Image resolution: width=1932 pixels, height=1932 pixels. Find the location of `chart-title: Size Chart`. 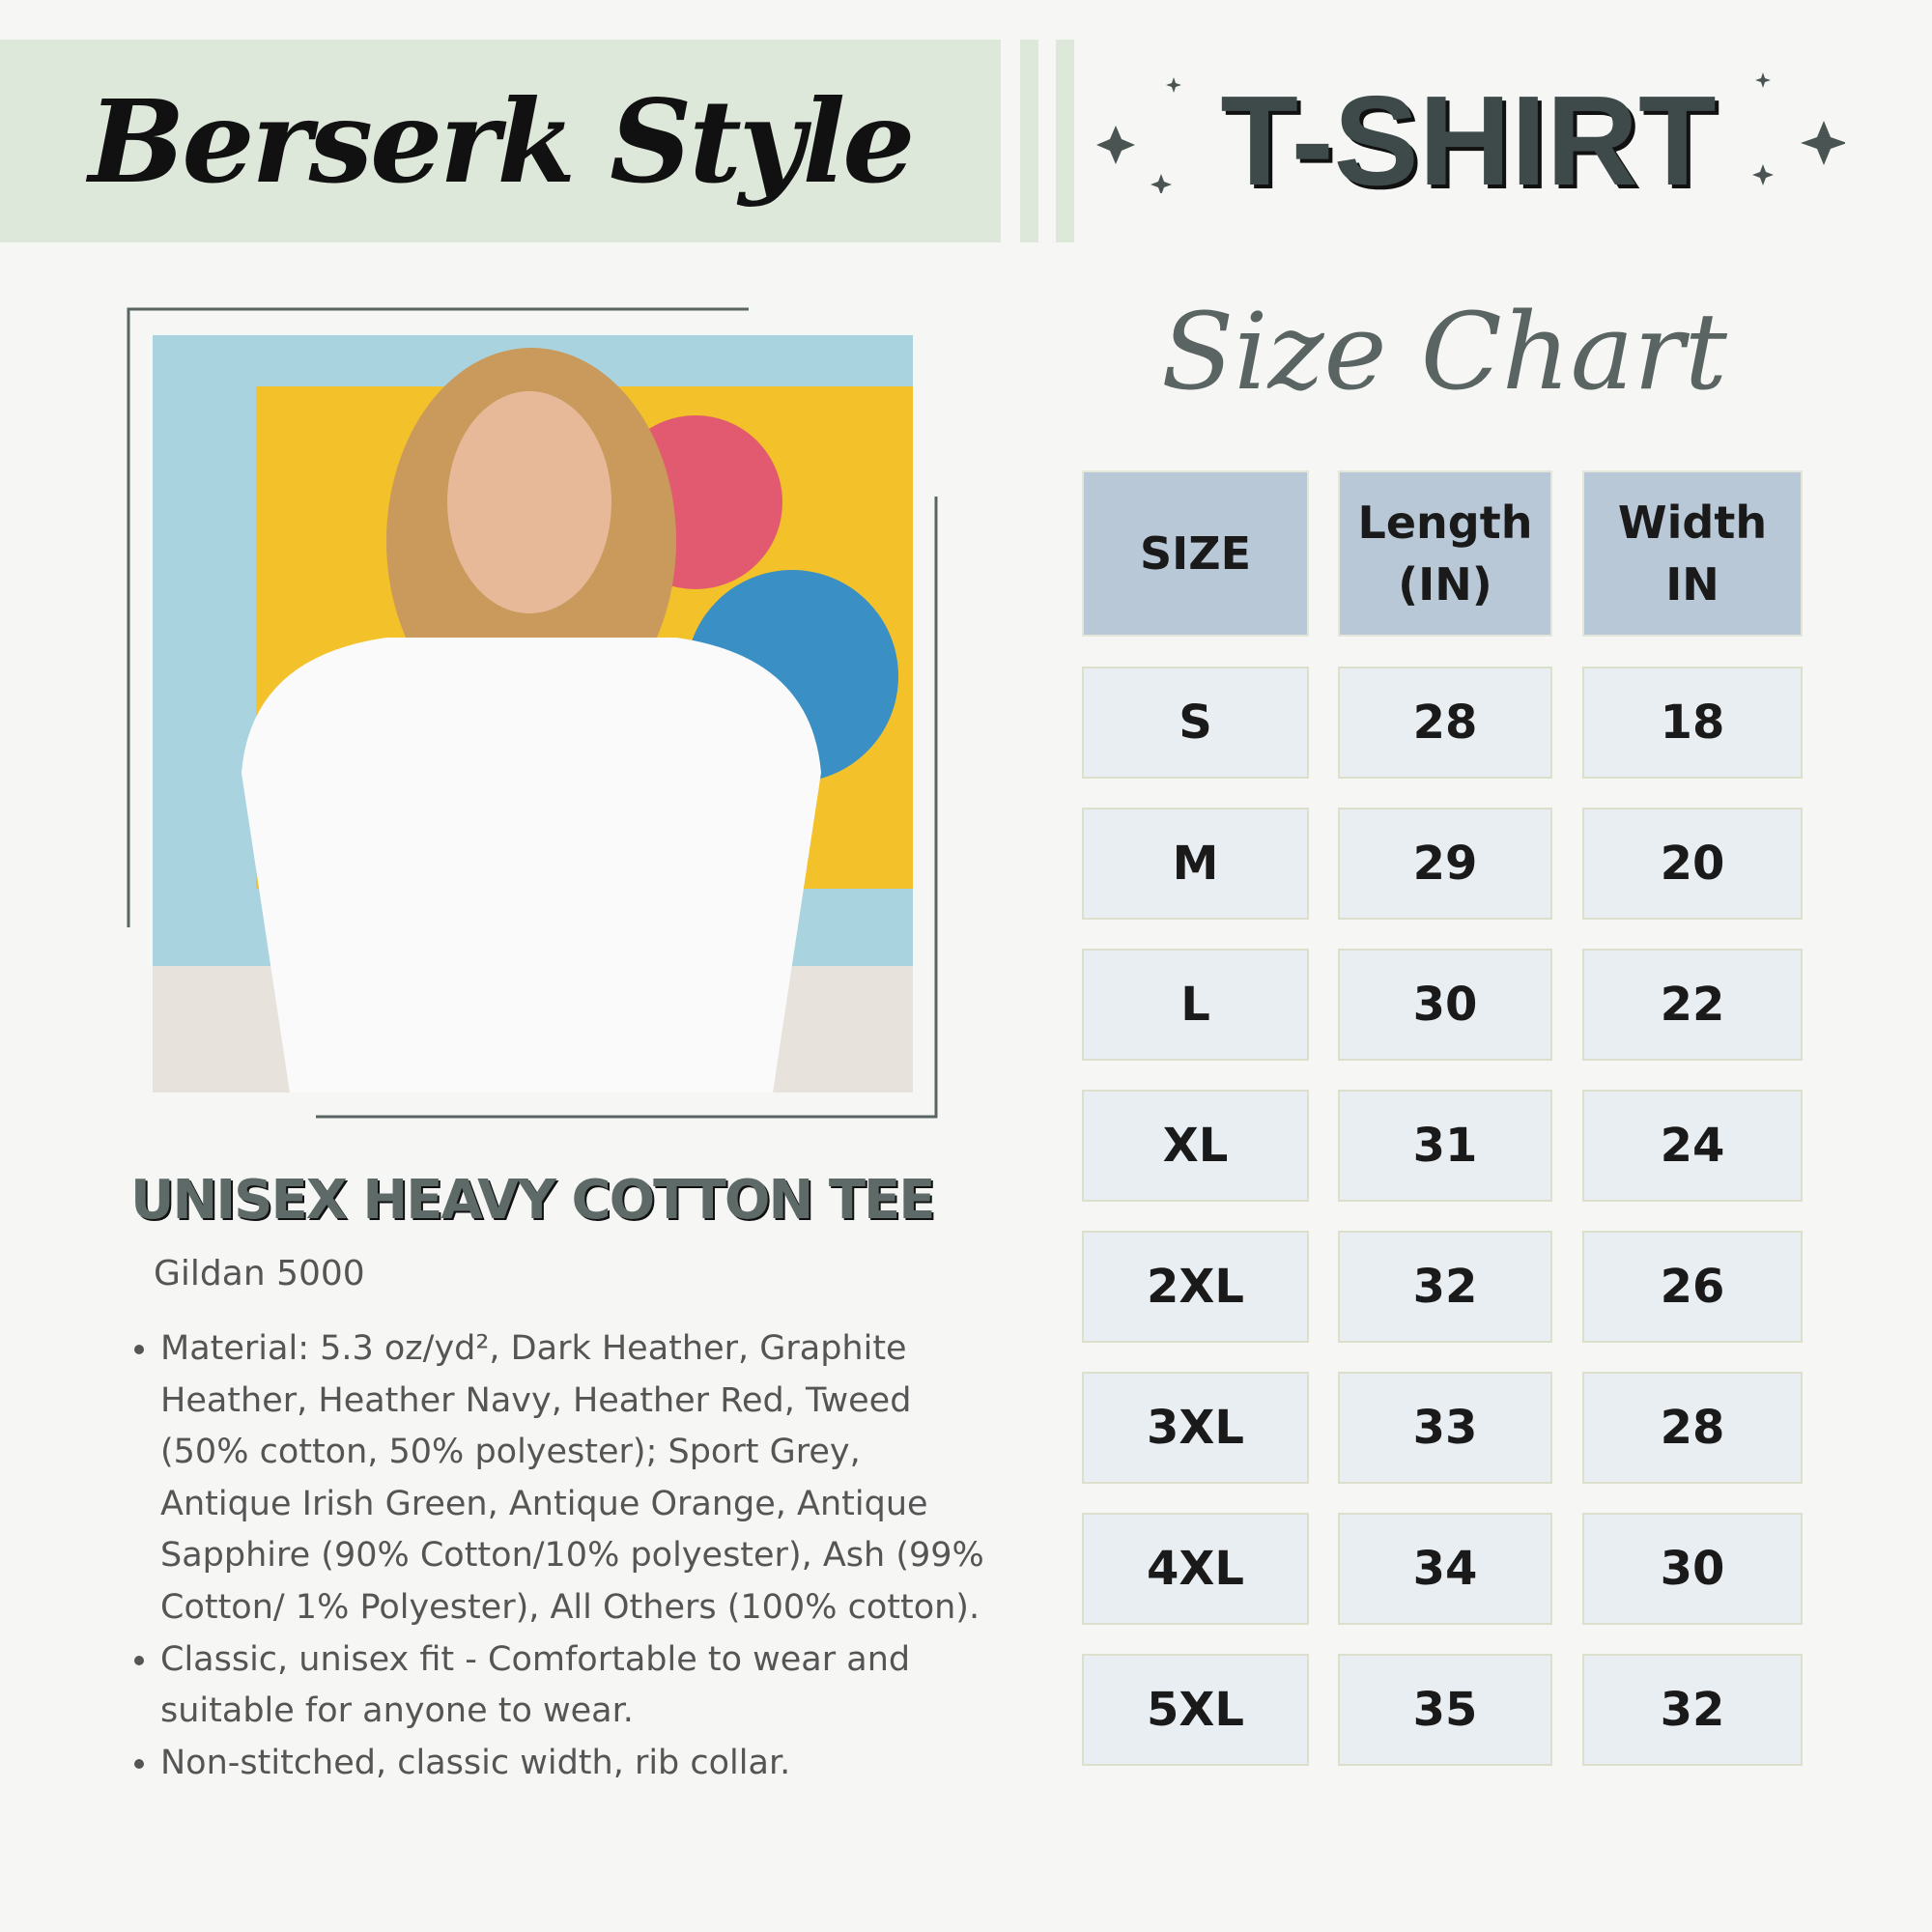

chart-title: Size Chart is located at coordinates (1444, 351).